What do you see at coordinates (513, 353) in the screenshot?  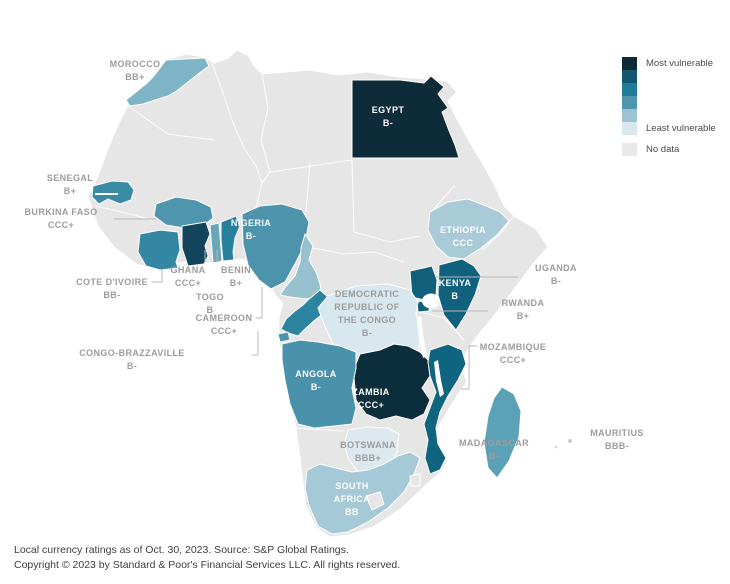 I see `label-mozambique: MOZAMBIQUE CCC+` at bounding box center [513, 353].